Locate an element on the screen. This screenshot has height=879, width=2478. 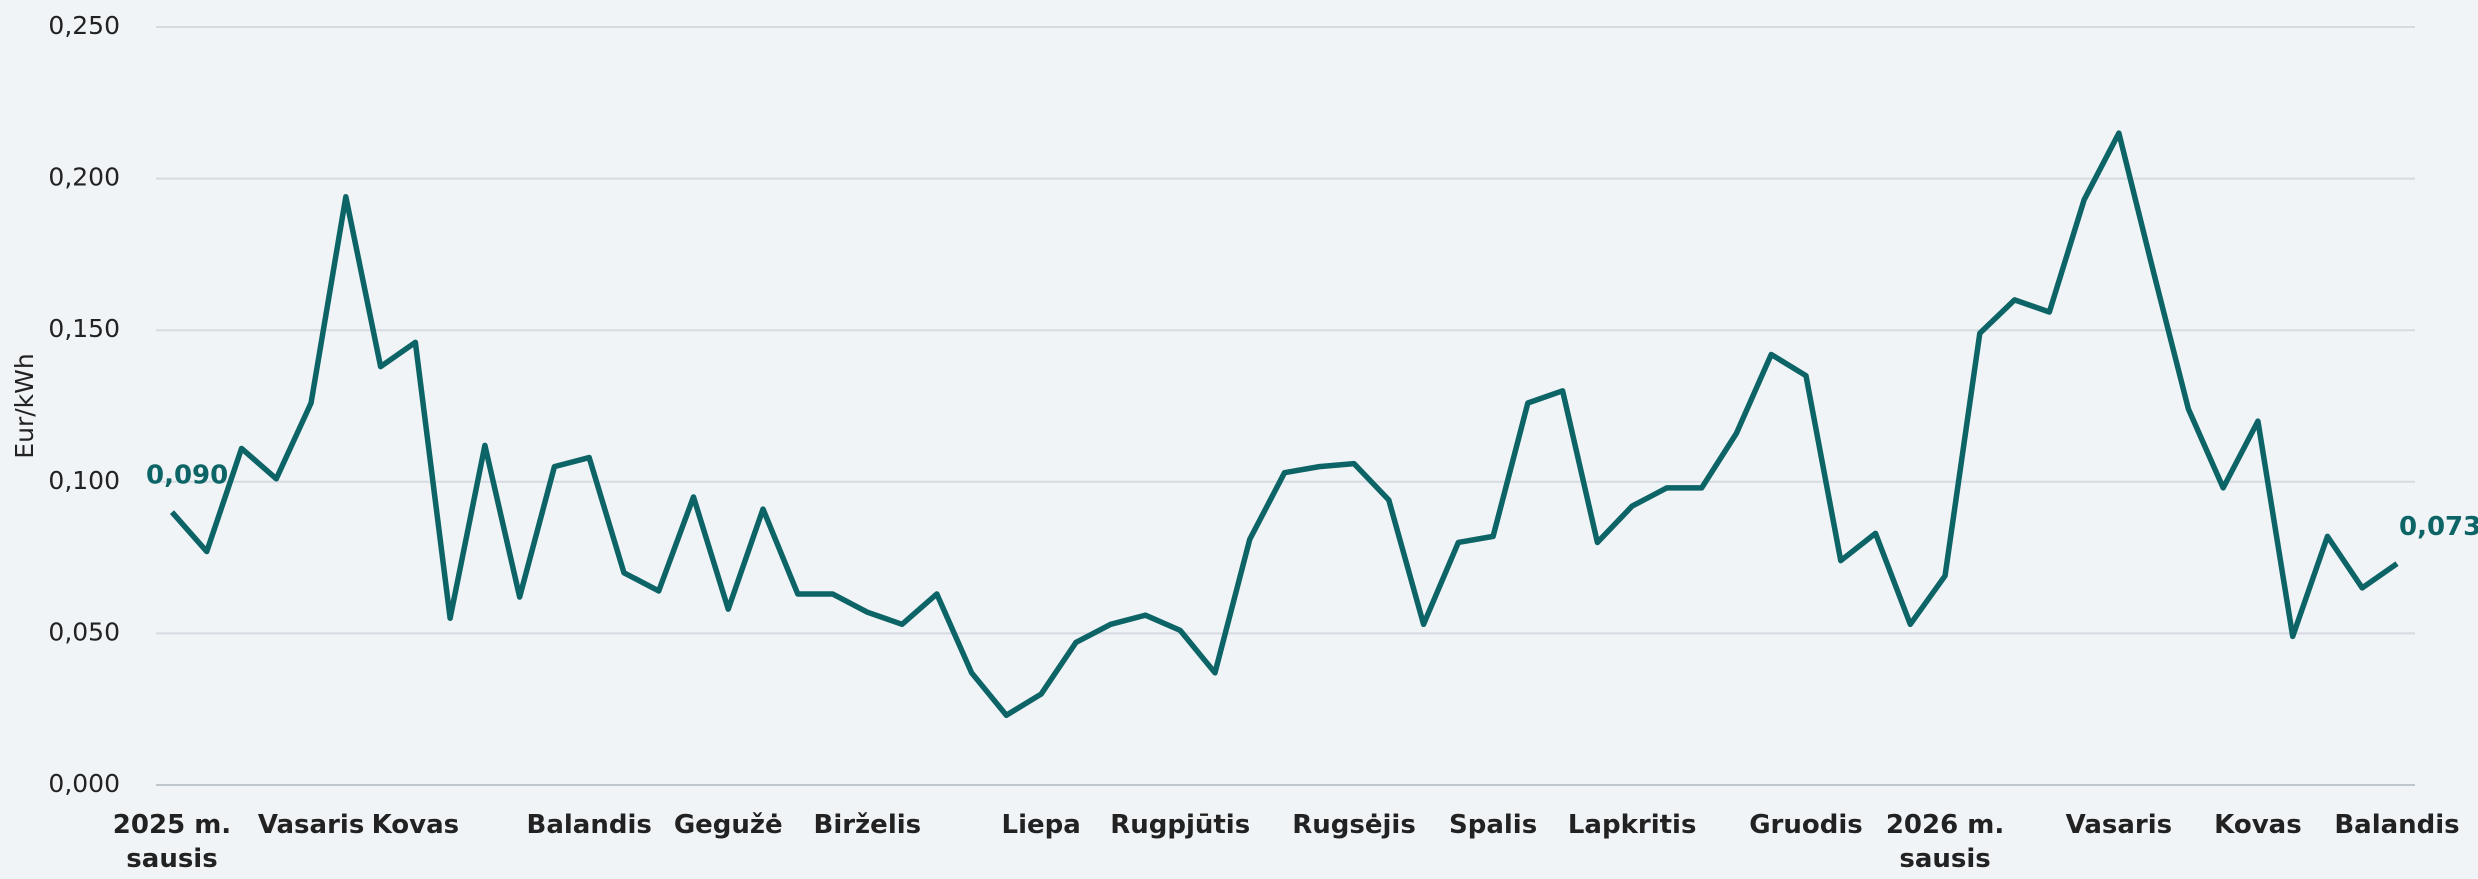
x-tick-label: 2025 m. sausis is located at coordinates (172, 842).